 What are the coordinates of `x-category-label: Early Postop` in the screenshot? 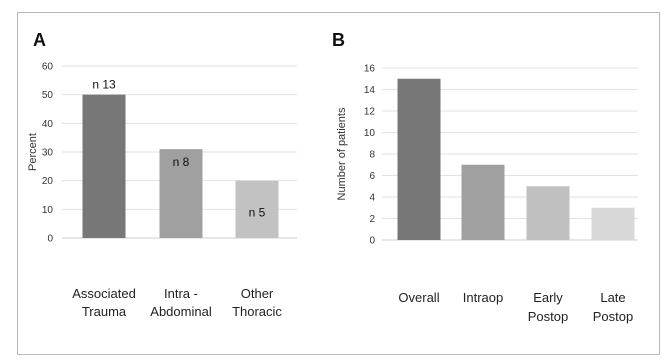 It's located at (548, 307).